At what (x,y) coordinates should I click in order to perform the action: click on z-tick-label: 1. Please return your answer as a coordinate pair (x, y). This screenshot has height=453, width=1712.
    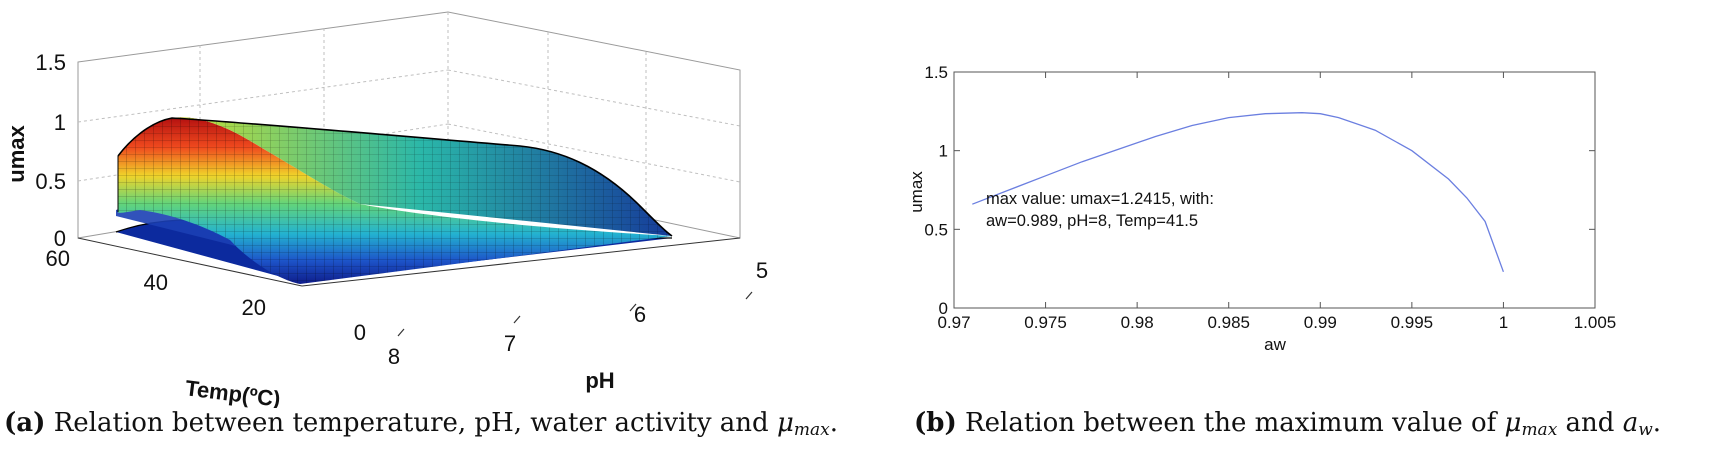
    Looking at the image, I should click on (60, 122).